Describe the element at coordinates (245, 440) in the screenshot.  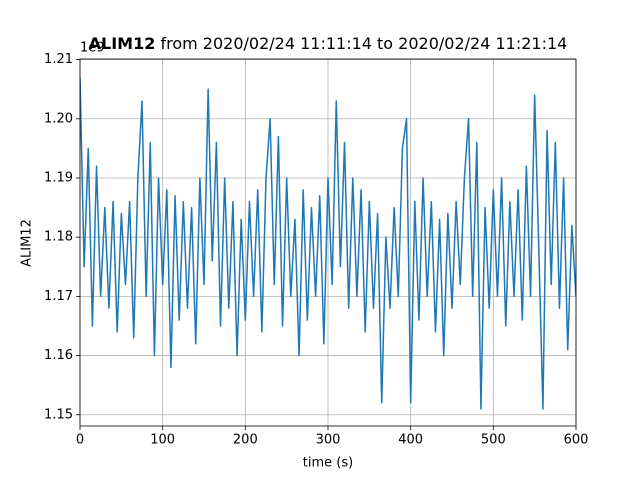
I see `x-tick-label: 200` at that location.